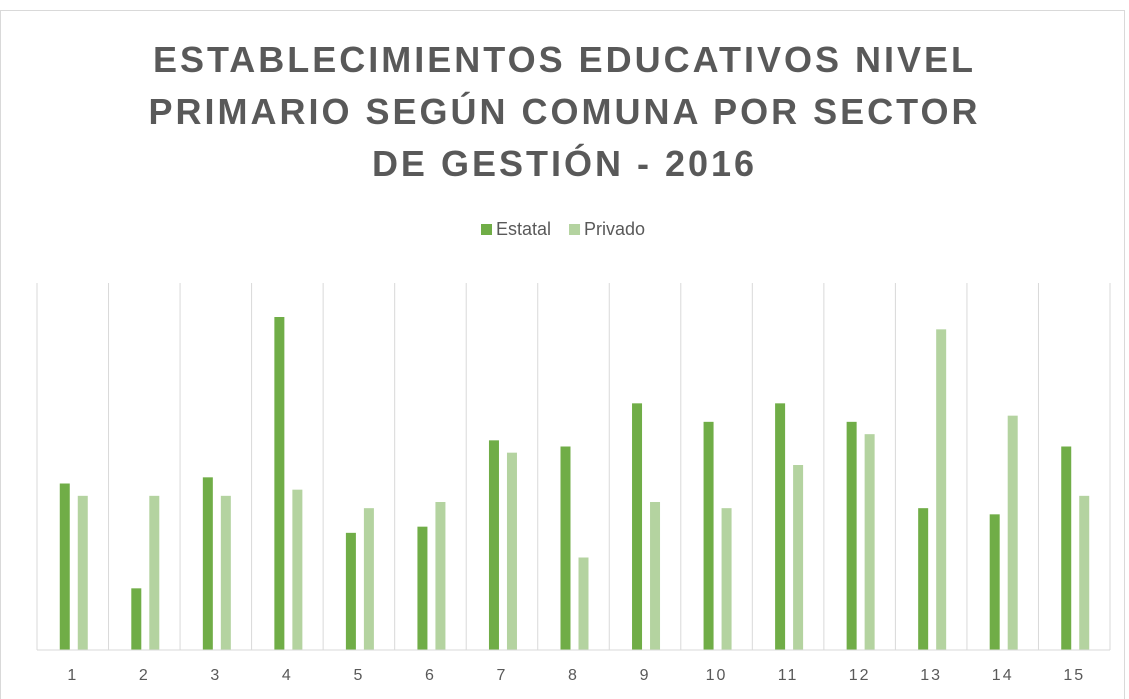 This screenshot has width=1129, height=699. I want to click on x-tick-label: 10, so click(717, 675).